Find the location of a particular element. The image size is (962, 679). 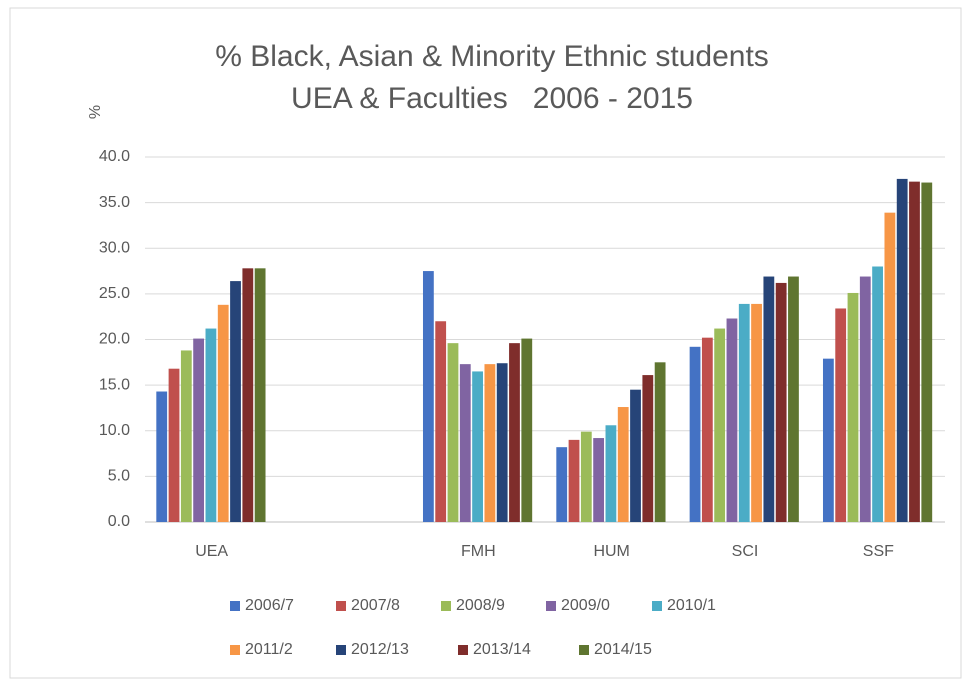

y-tick-label: 20.0 is located at coordinates (114, 339).